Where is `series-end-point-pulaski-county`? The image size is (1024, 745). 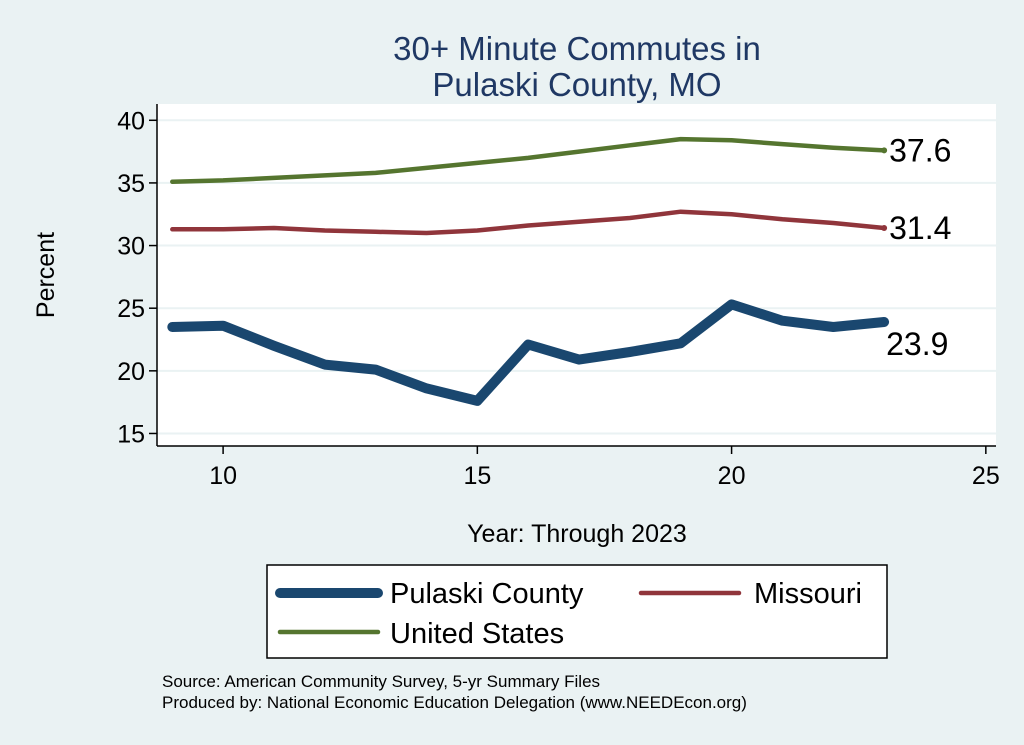 series-end-point-pulaski-county is located at coordinates (884, 321).